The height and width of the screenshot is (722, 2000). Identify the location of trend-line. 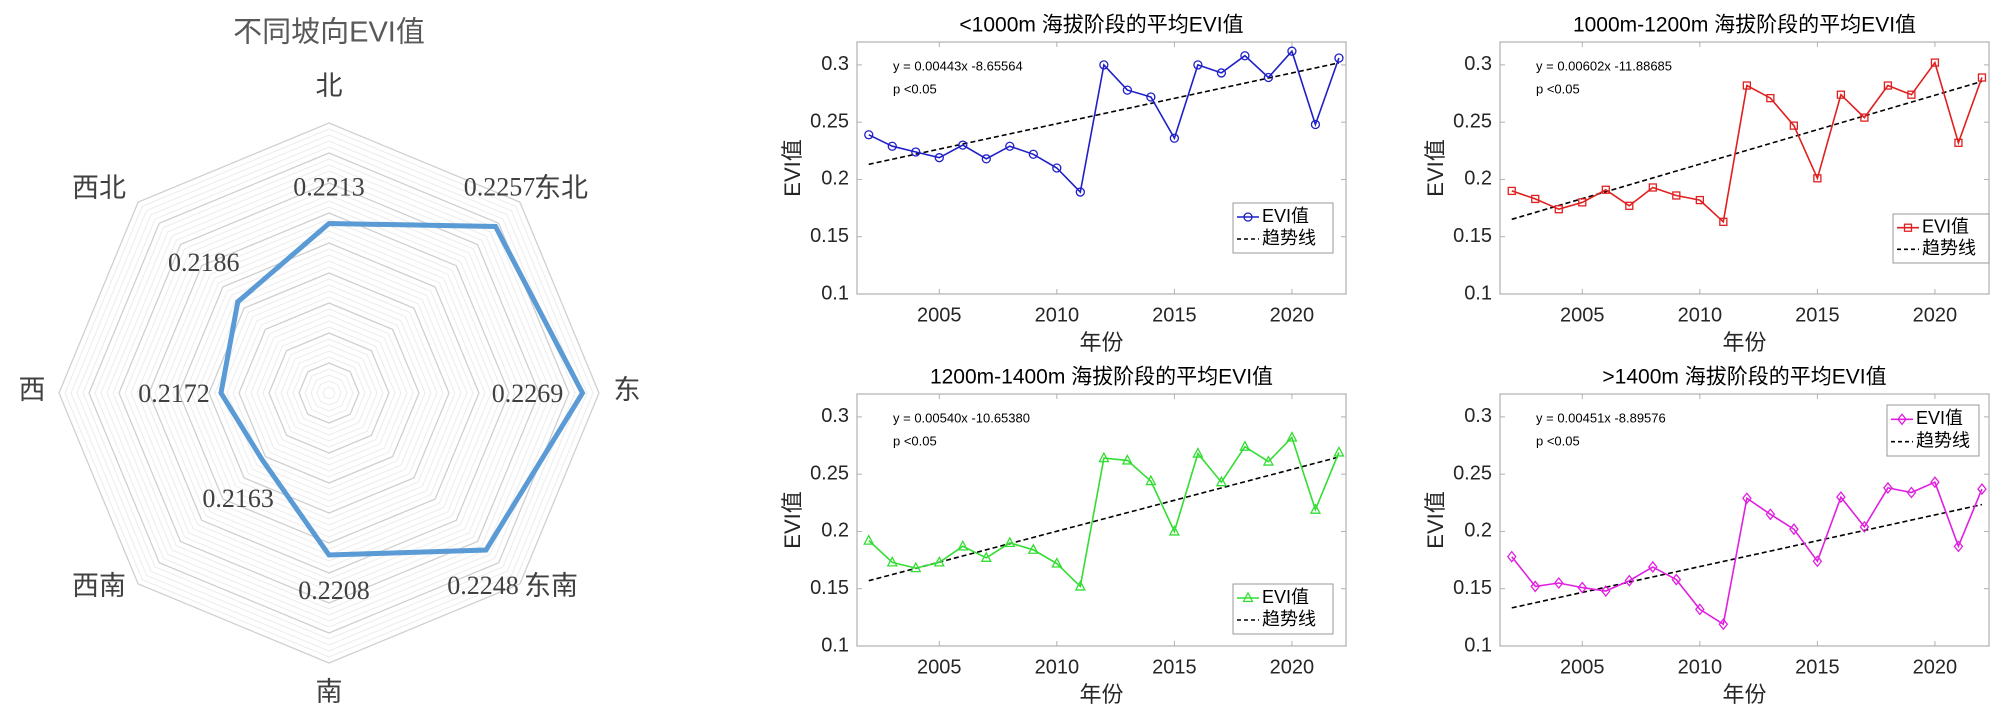
(1104, 114).